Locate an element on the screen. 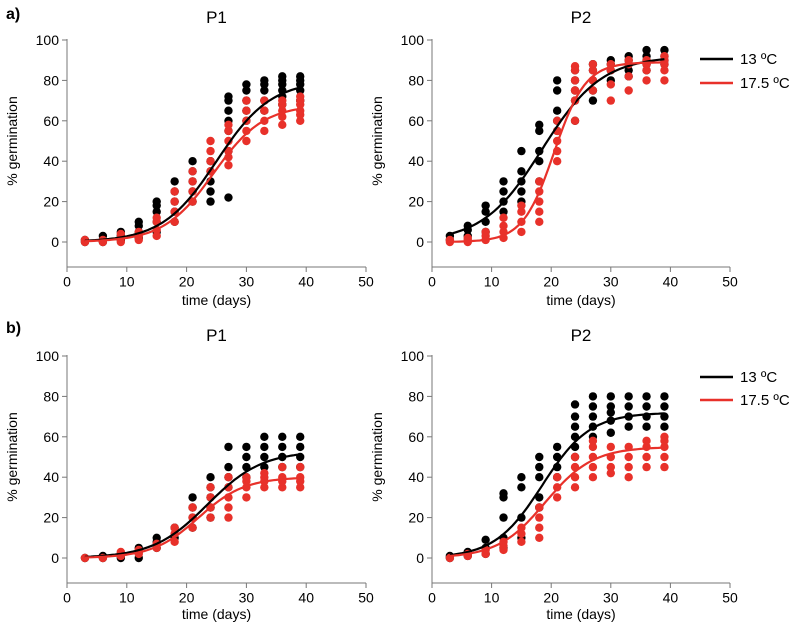  y-tick-label: 80 is located at coordinates (416, 80).